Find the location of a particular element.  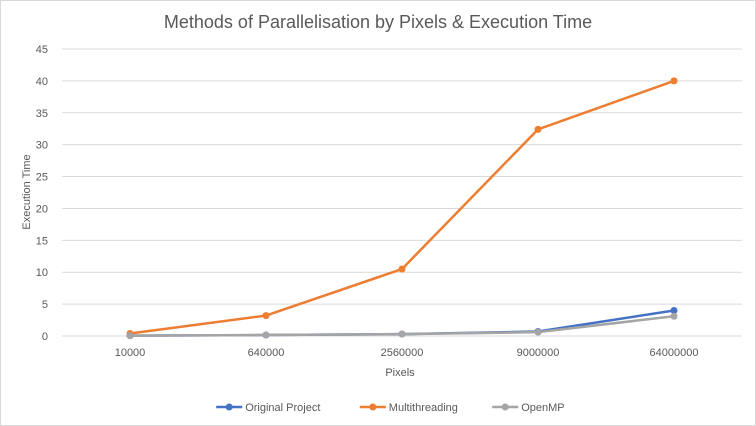

x-axis-label: Pixels is located at coordinates (400, 373).